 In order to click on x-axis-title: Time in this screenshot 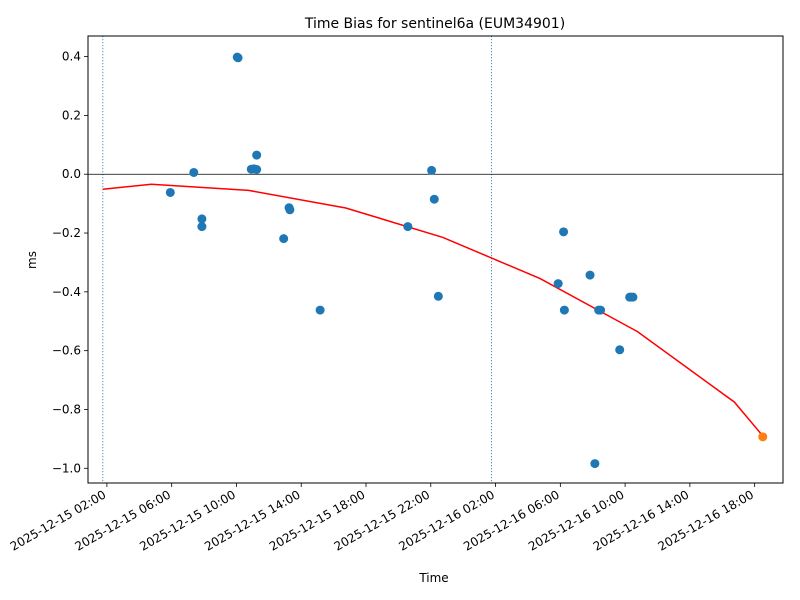, I will do `click(433, 578)`.